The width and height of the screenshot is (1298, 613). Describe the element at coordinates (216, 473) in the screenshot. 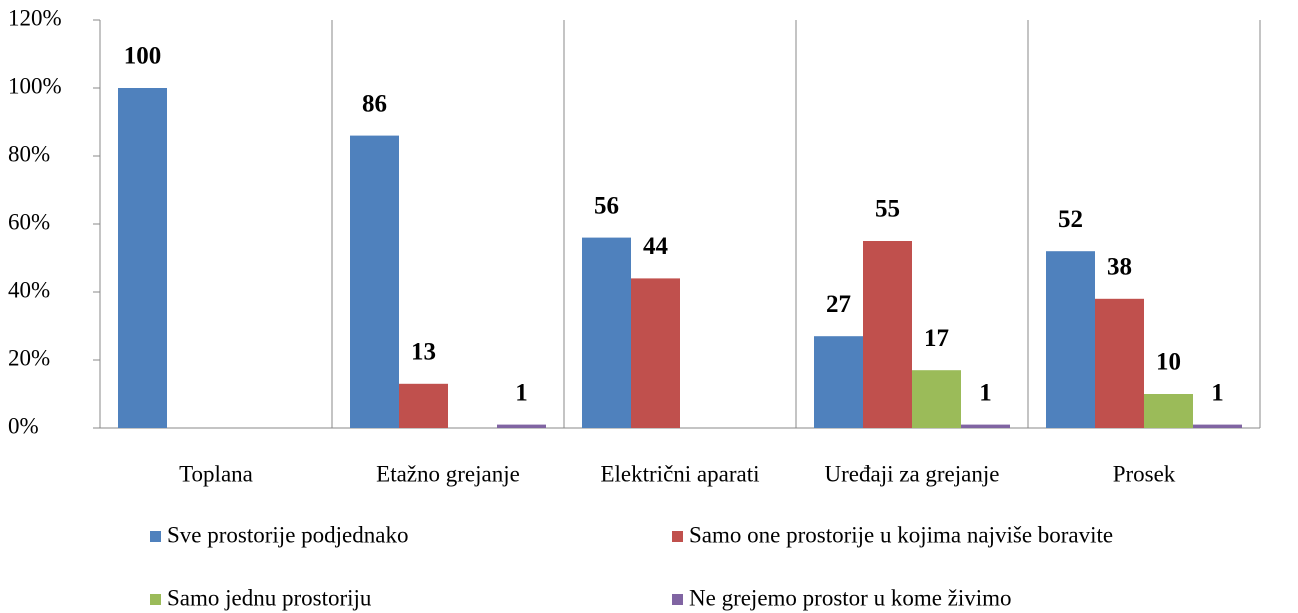

I see `x-tick-label: Toplana` at that location.